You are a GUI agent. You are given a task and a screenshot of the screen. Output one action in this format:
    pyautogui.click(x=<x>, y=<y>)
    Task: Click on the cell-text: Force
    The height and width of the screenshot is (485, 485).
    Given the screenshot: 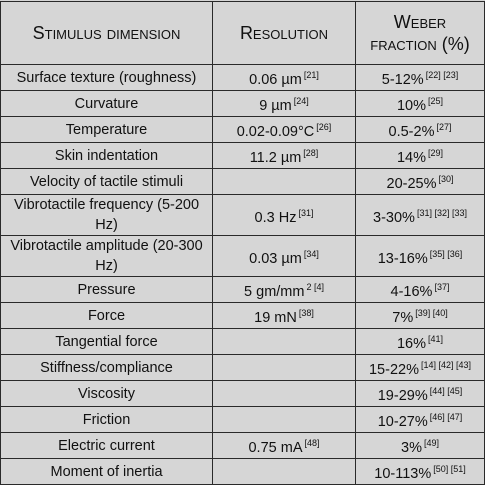 What is the action you would take?
    pyautogui.click(x=106, y=315)
    